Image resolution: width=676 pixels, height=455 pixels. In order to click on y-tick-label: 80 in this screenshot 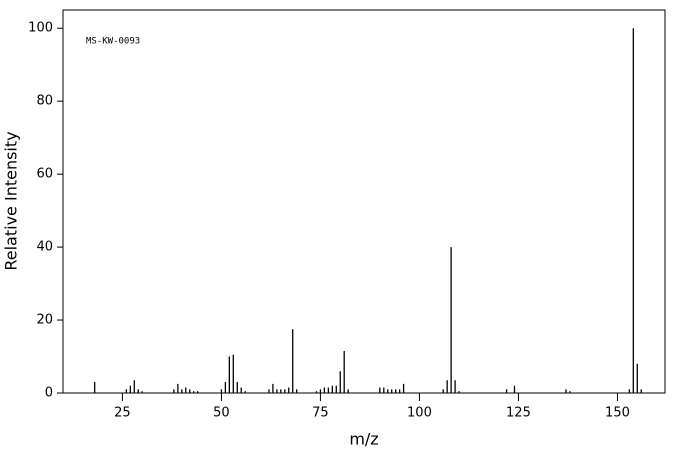, I will do `click(44, 101)`.